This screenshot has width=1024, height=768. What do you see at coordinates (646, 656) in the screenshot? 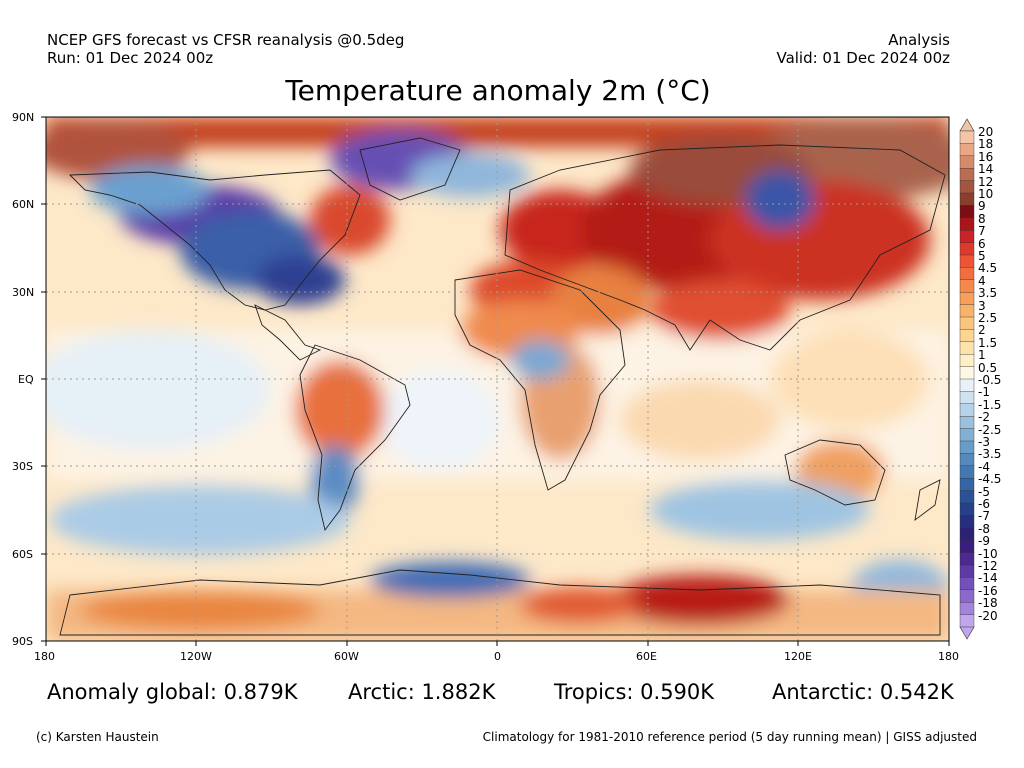
I see `x-tick-label: 60E` at bounding box center [646, 656].